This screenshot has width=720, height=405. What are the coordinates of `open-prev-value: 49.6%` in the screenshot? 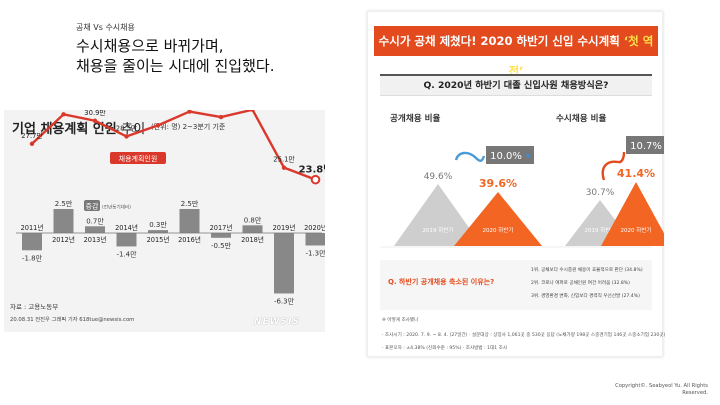 It's located at (438, 177).